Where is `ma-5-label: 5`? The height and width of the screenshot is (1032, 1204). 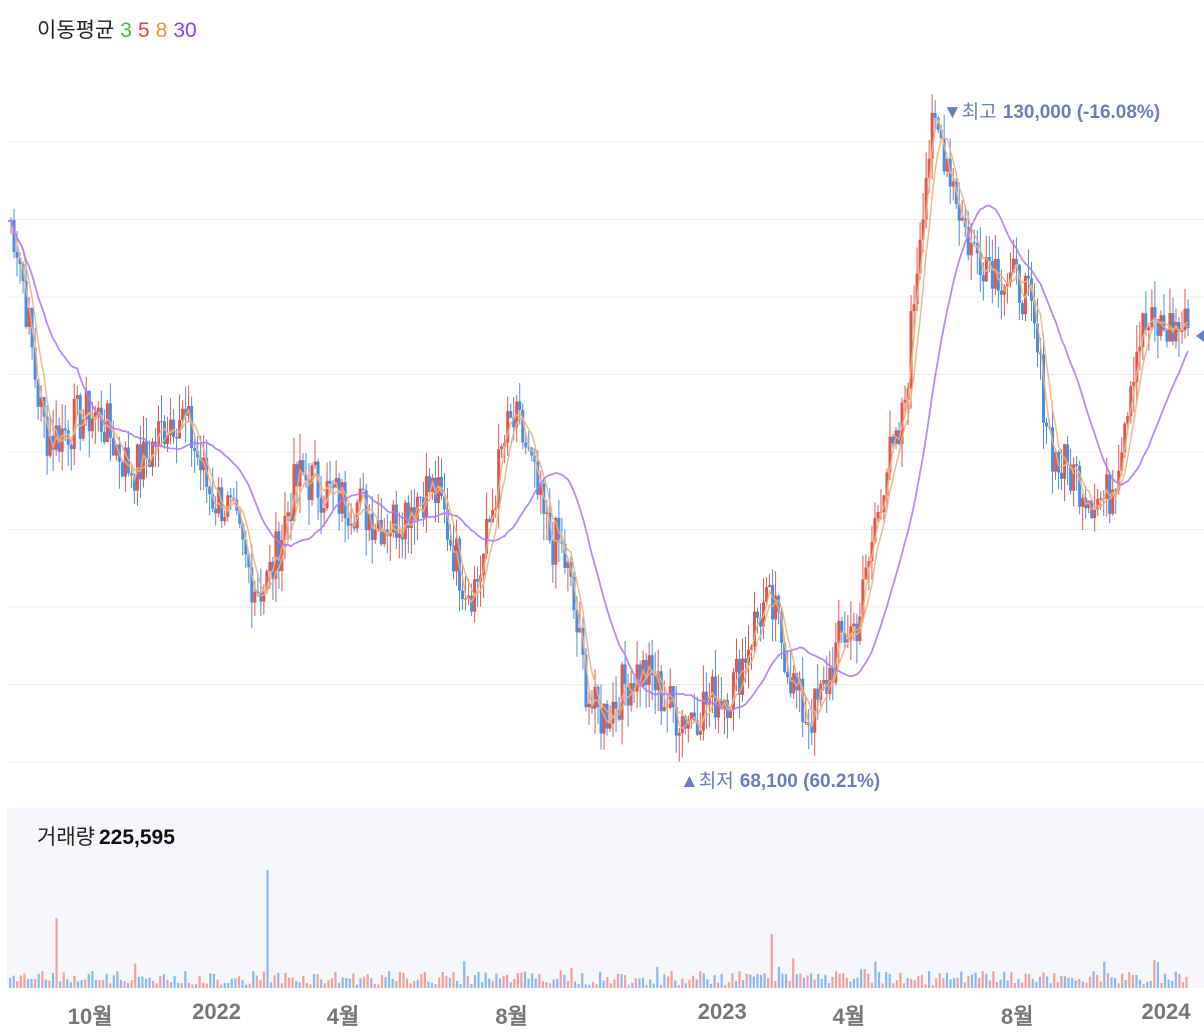
ma-5-label: 5 is located at coordinates (143, 30).